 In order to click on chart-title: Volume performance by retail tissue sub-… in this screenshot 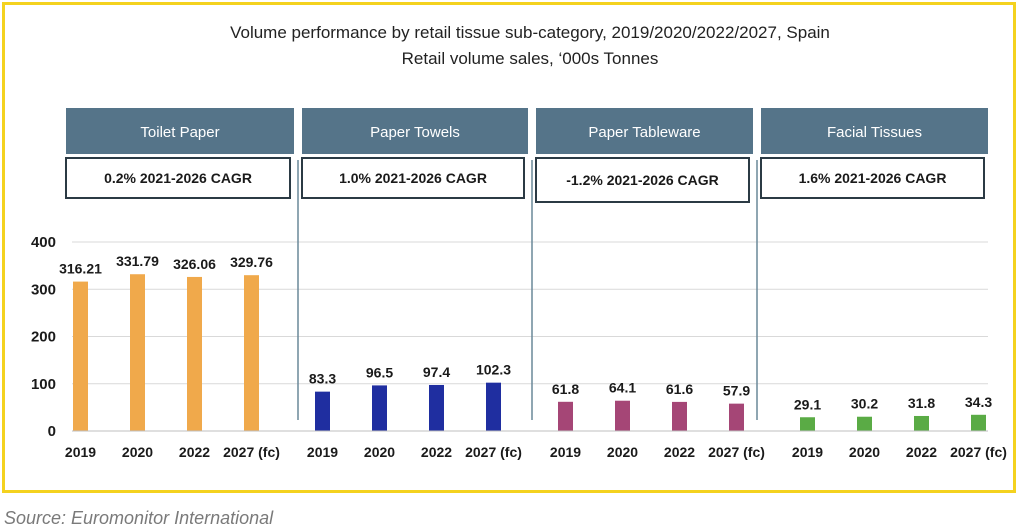, I will do `click(530, 32)`.